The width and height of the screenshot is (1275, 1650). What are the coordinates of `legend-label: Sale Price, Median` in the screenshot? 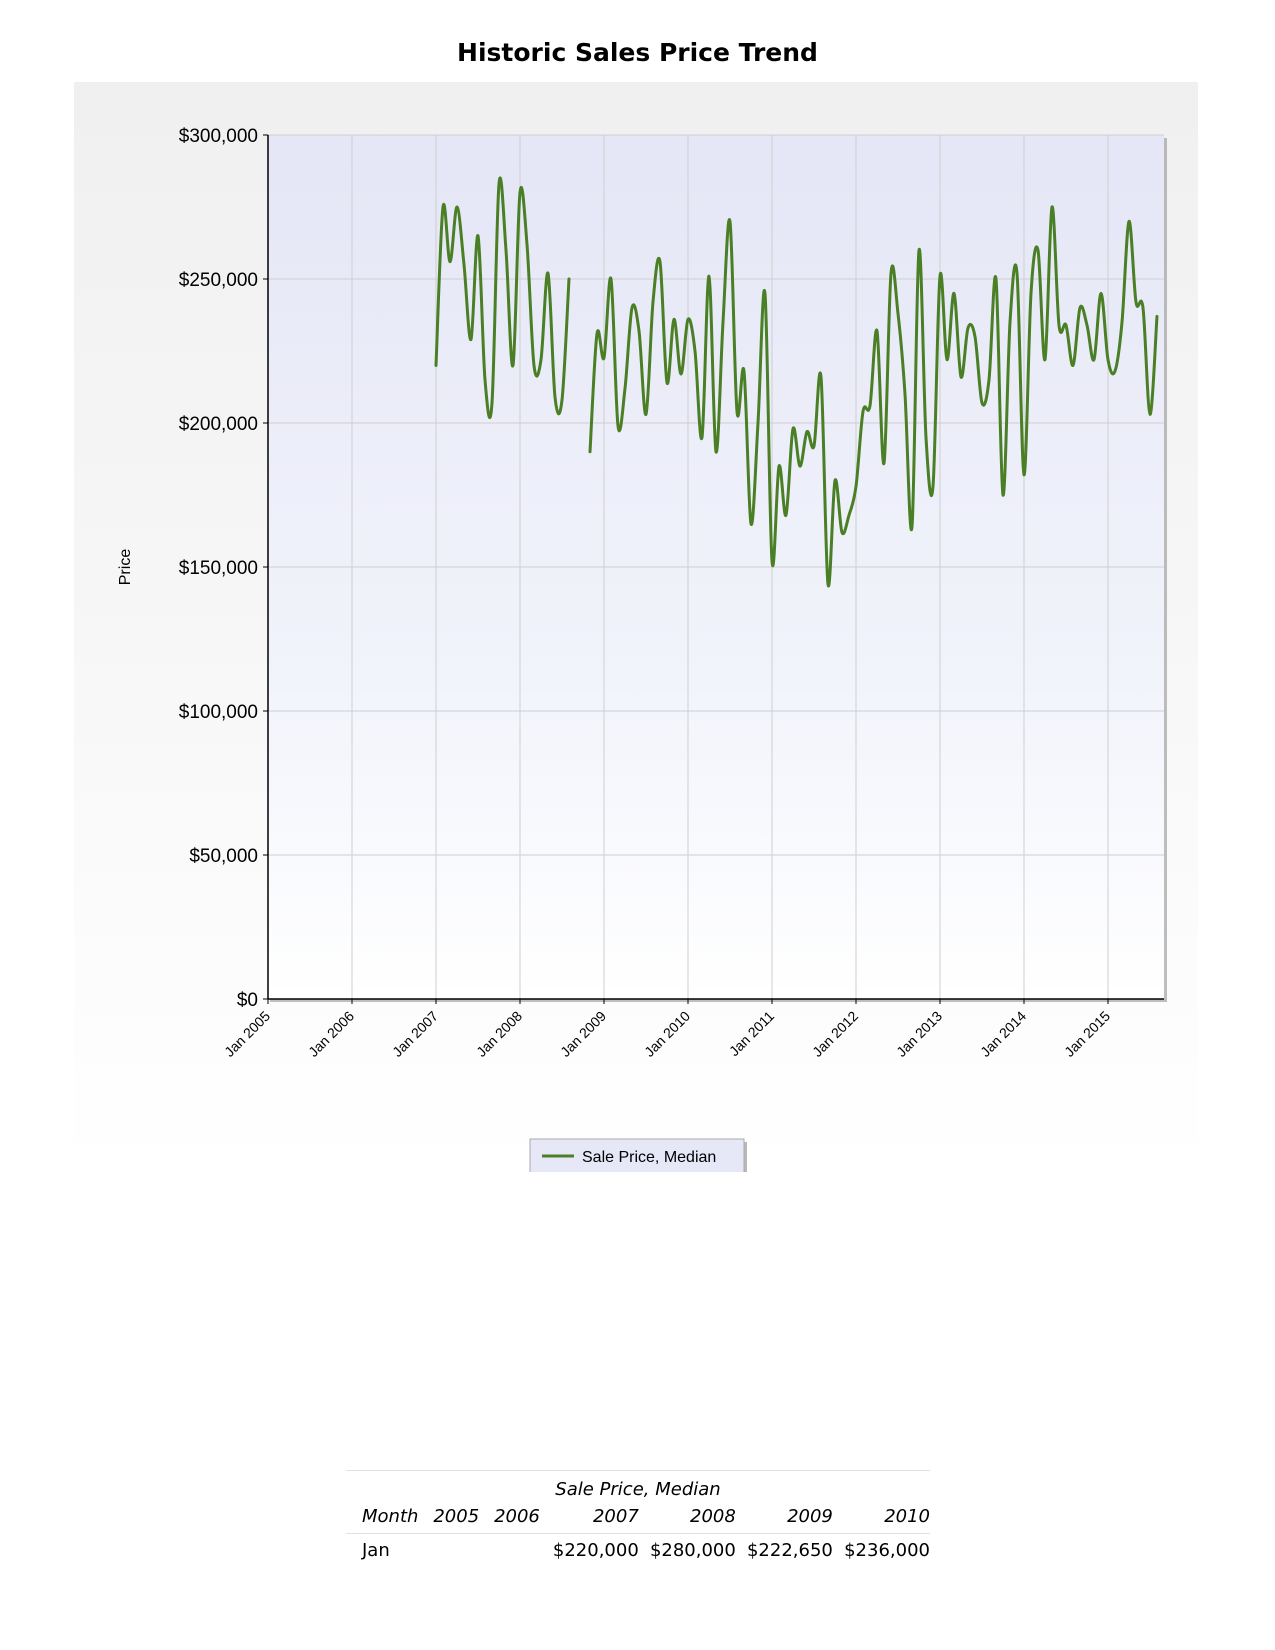 It's located at (649, 1157).